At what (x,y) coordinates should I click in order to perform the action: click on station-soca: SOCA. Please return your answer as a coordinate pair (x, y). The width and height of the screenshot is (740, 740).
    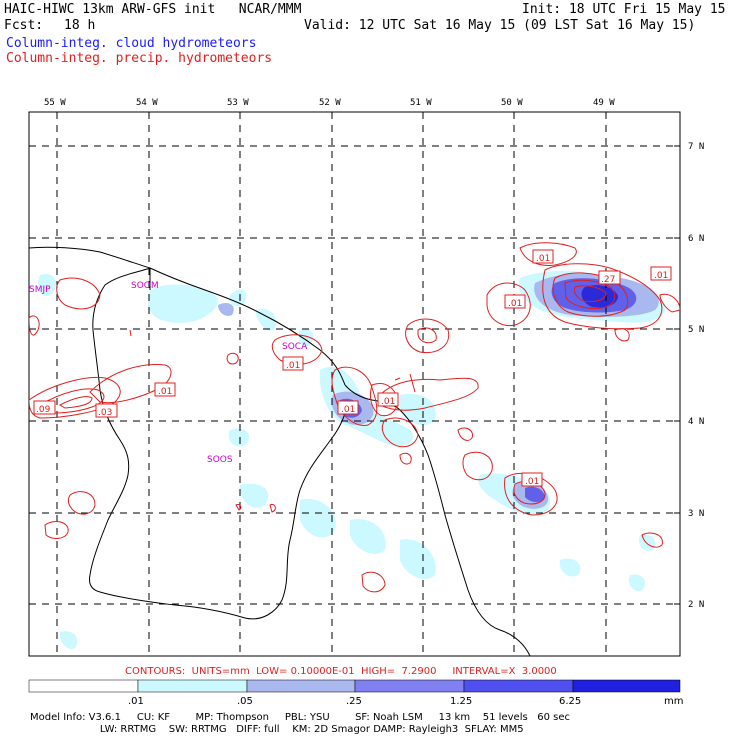
    Looking at the image, I should click on (295, 347).